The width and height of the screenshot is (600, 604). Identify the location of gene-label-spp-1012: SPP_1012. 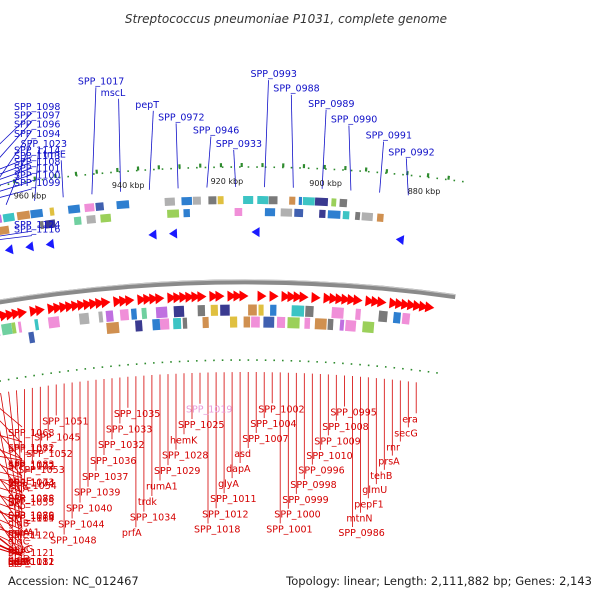
(225, 514).